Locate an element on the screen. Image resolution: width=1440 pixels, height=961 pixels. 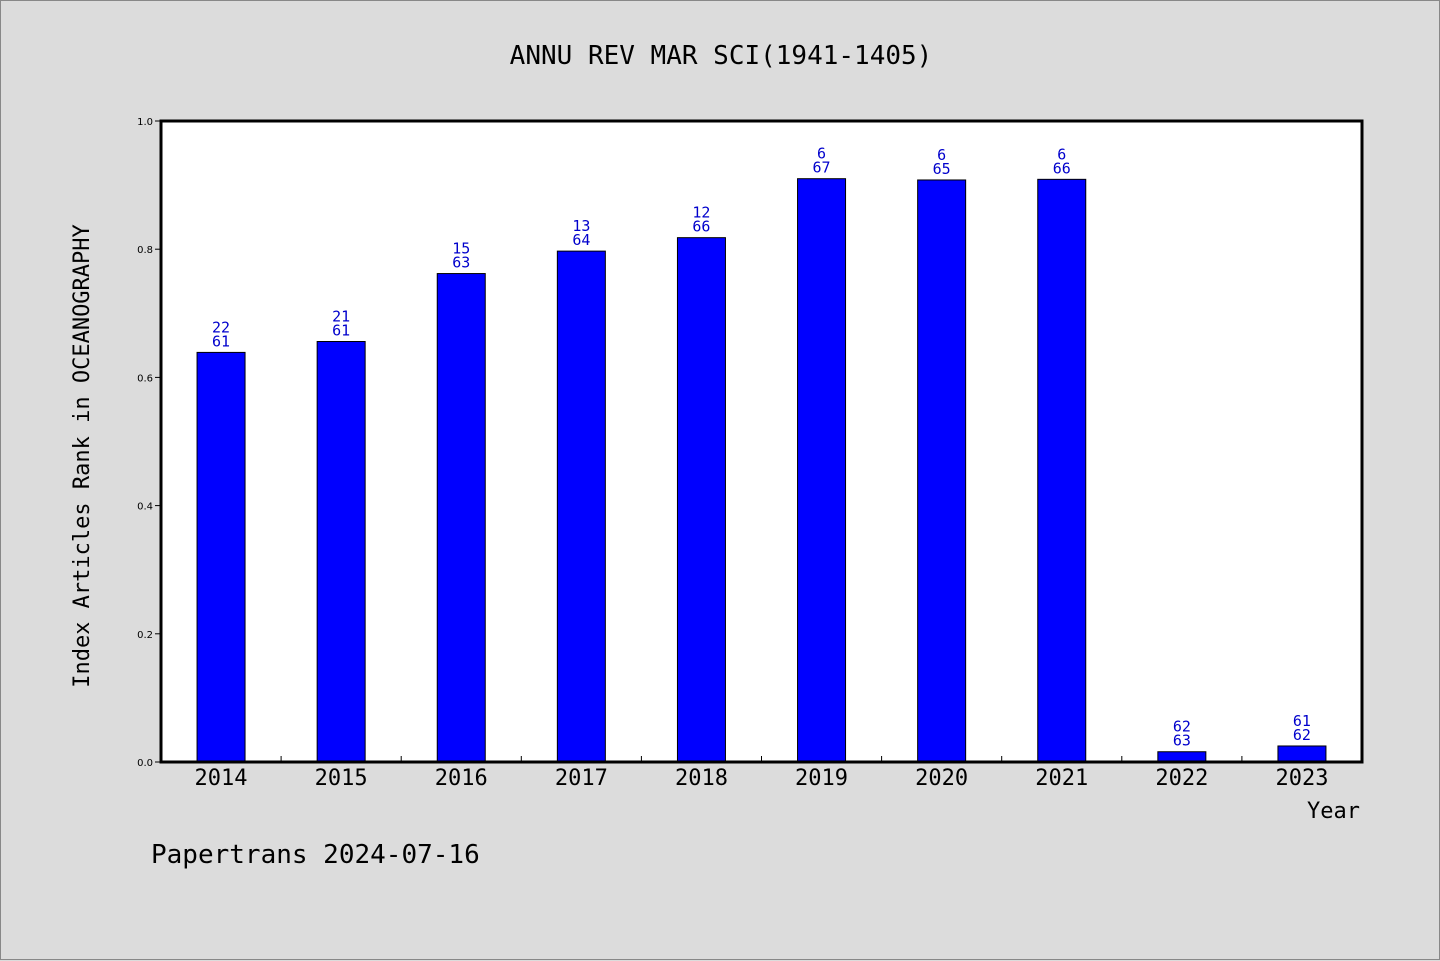
x-tick-label: 2016 is located at coordinates (461, 778).